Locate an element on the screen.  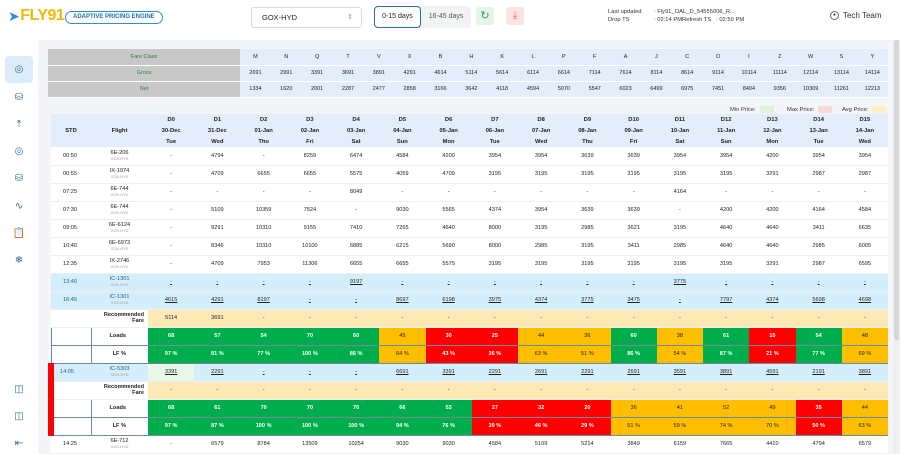
fare-cell: 12213 is located at coordinates (872, 89).